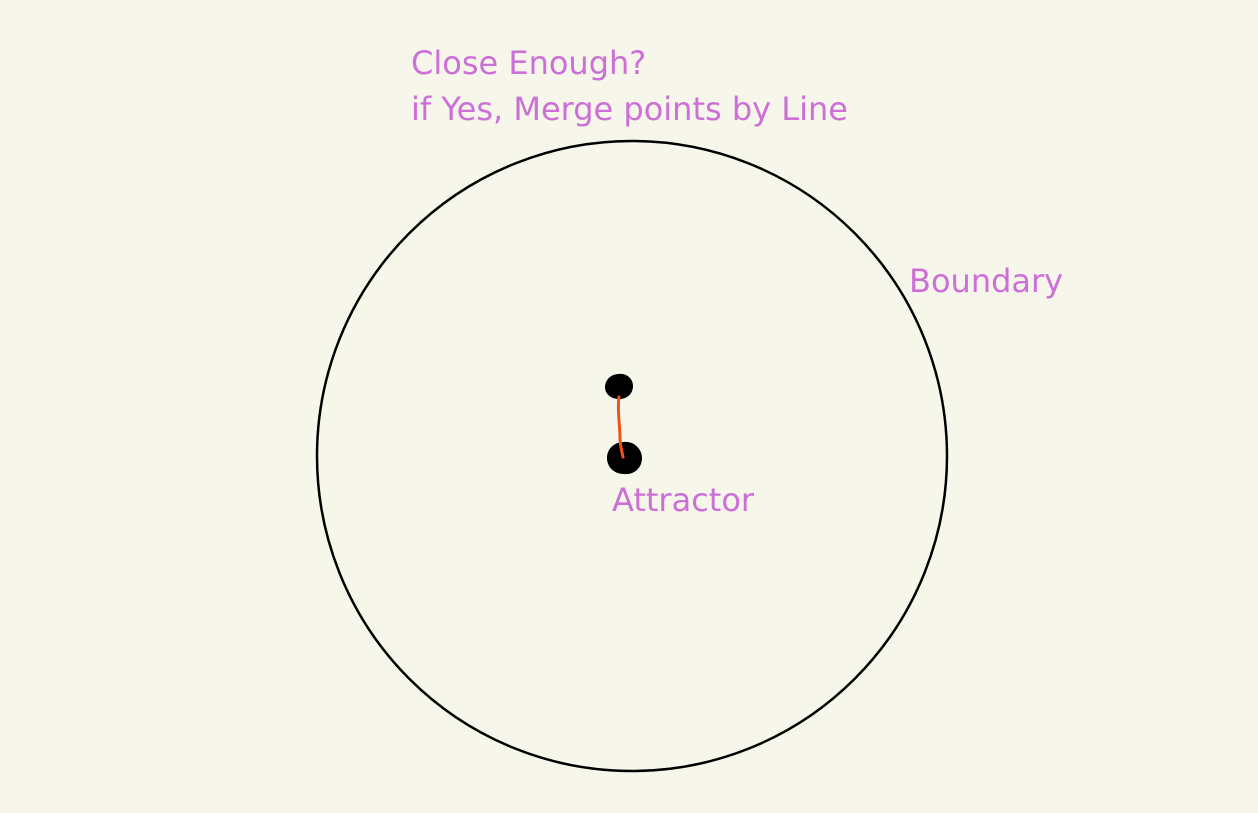  Describe the element at coordinates (629, 109) in the screenshot. I see `annotation-line-2: if Yes, Merge points by Line` at that location.